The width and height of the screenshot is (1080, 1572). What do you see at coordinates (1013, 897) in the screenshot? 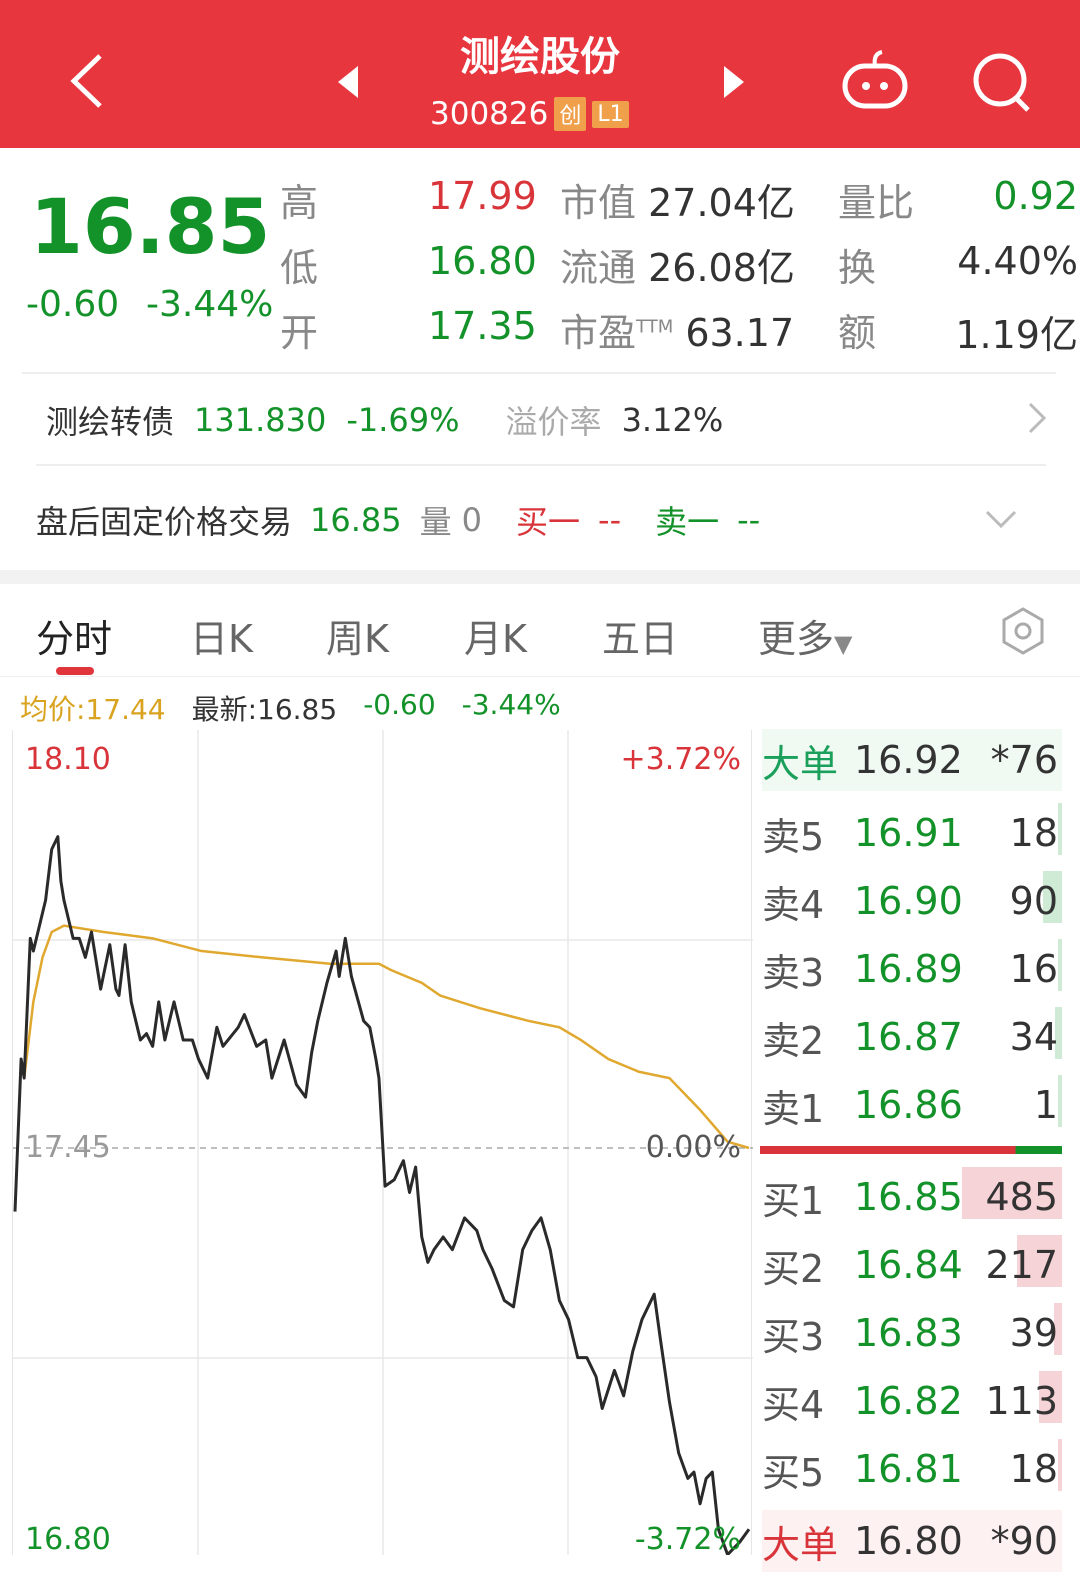
I see `level-qty: 90` at bounding box center [1013, 897].